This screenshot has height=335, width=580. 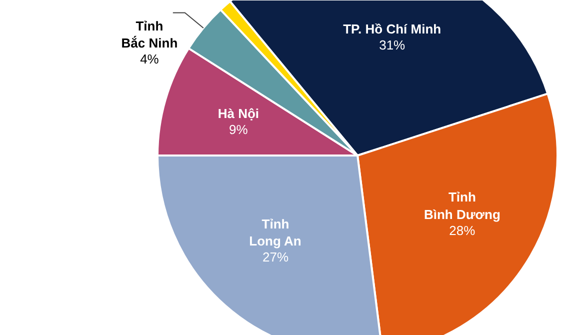 What do you see at coordinates (239, 113) in the screenshot?
I see `slice-label: Hà Nội` at bounding box center [239, 113].